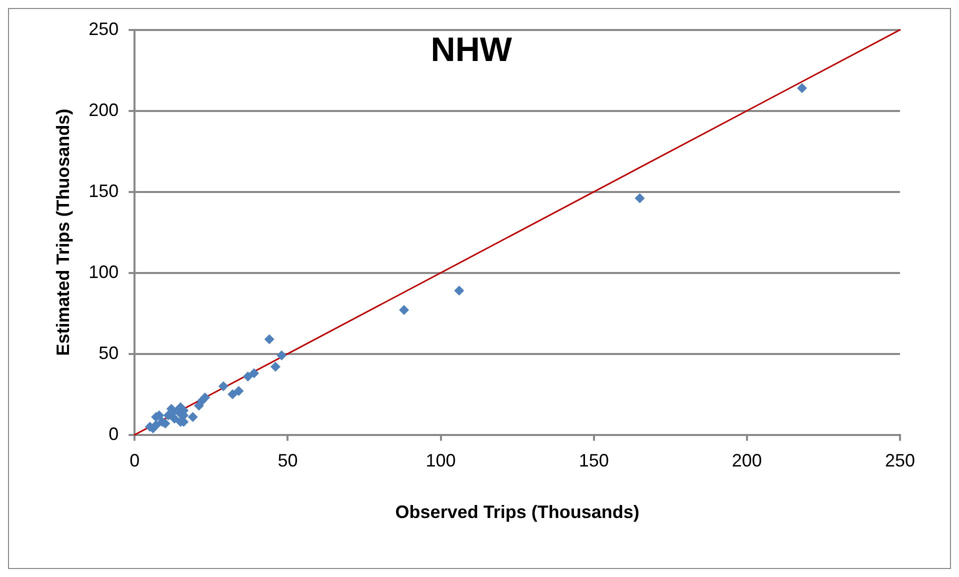  Describe the element at coordinates (103, 272) in the screenshot. I see `y-tick-label: 100` at that location.